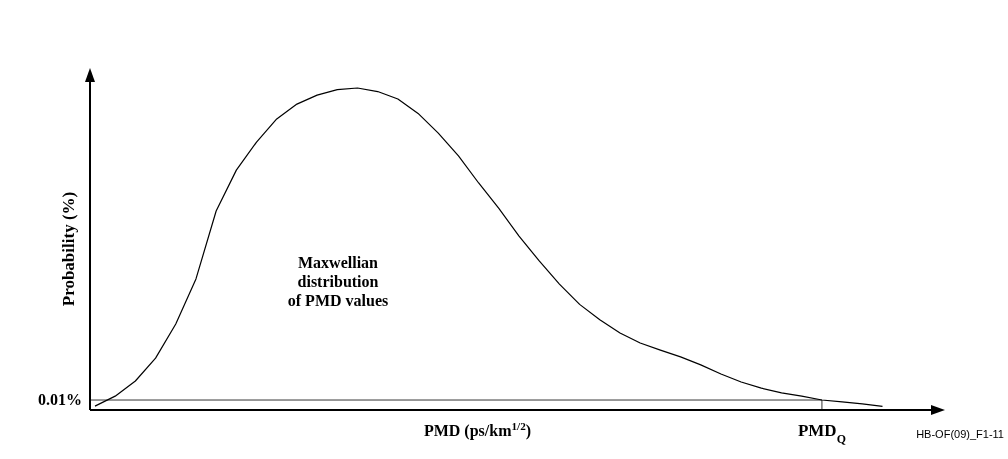 This screenshot has width=1008, height=459. Describe the element at coordinates (960, 434) in the screenshot. I see `text: HB-OF(09)_F1-11` at that location.